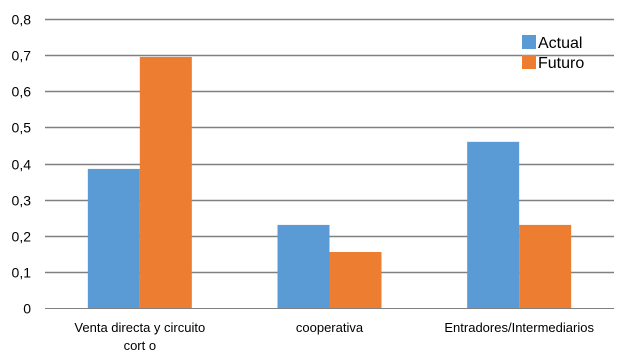 This screenshot has height=359, width=618. Describe the element at coordinates (22, 92) in the screenshot. I see `y-tick-label: 0,6` at that location.